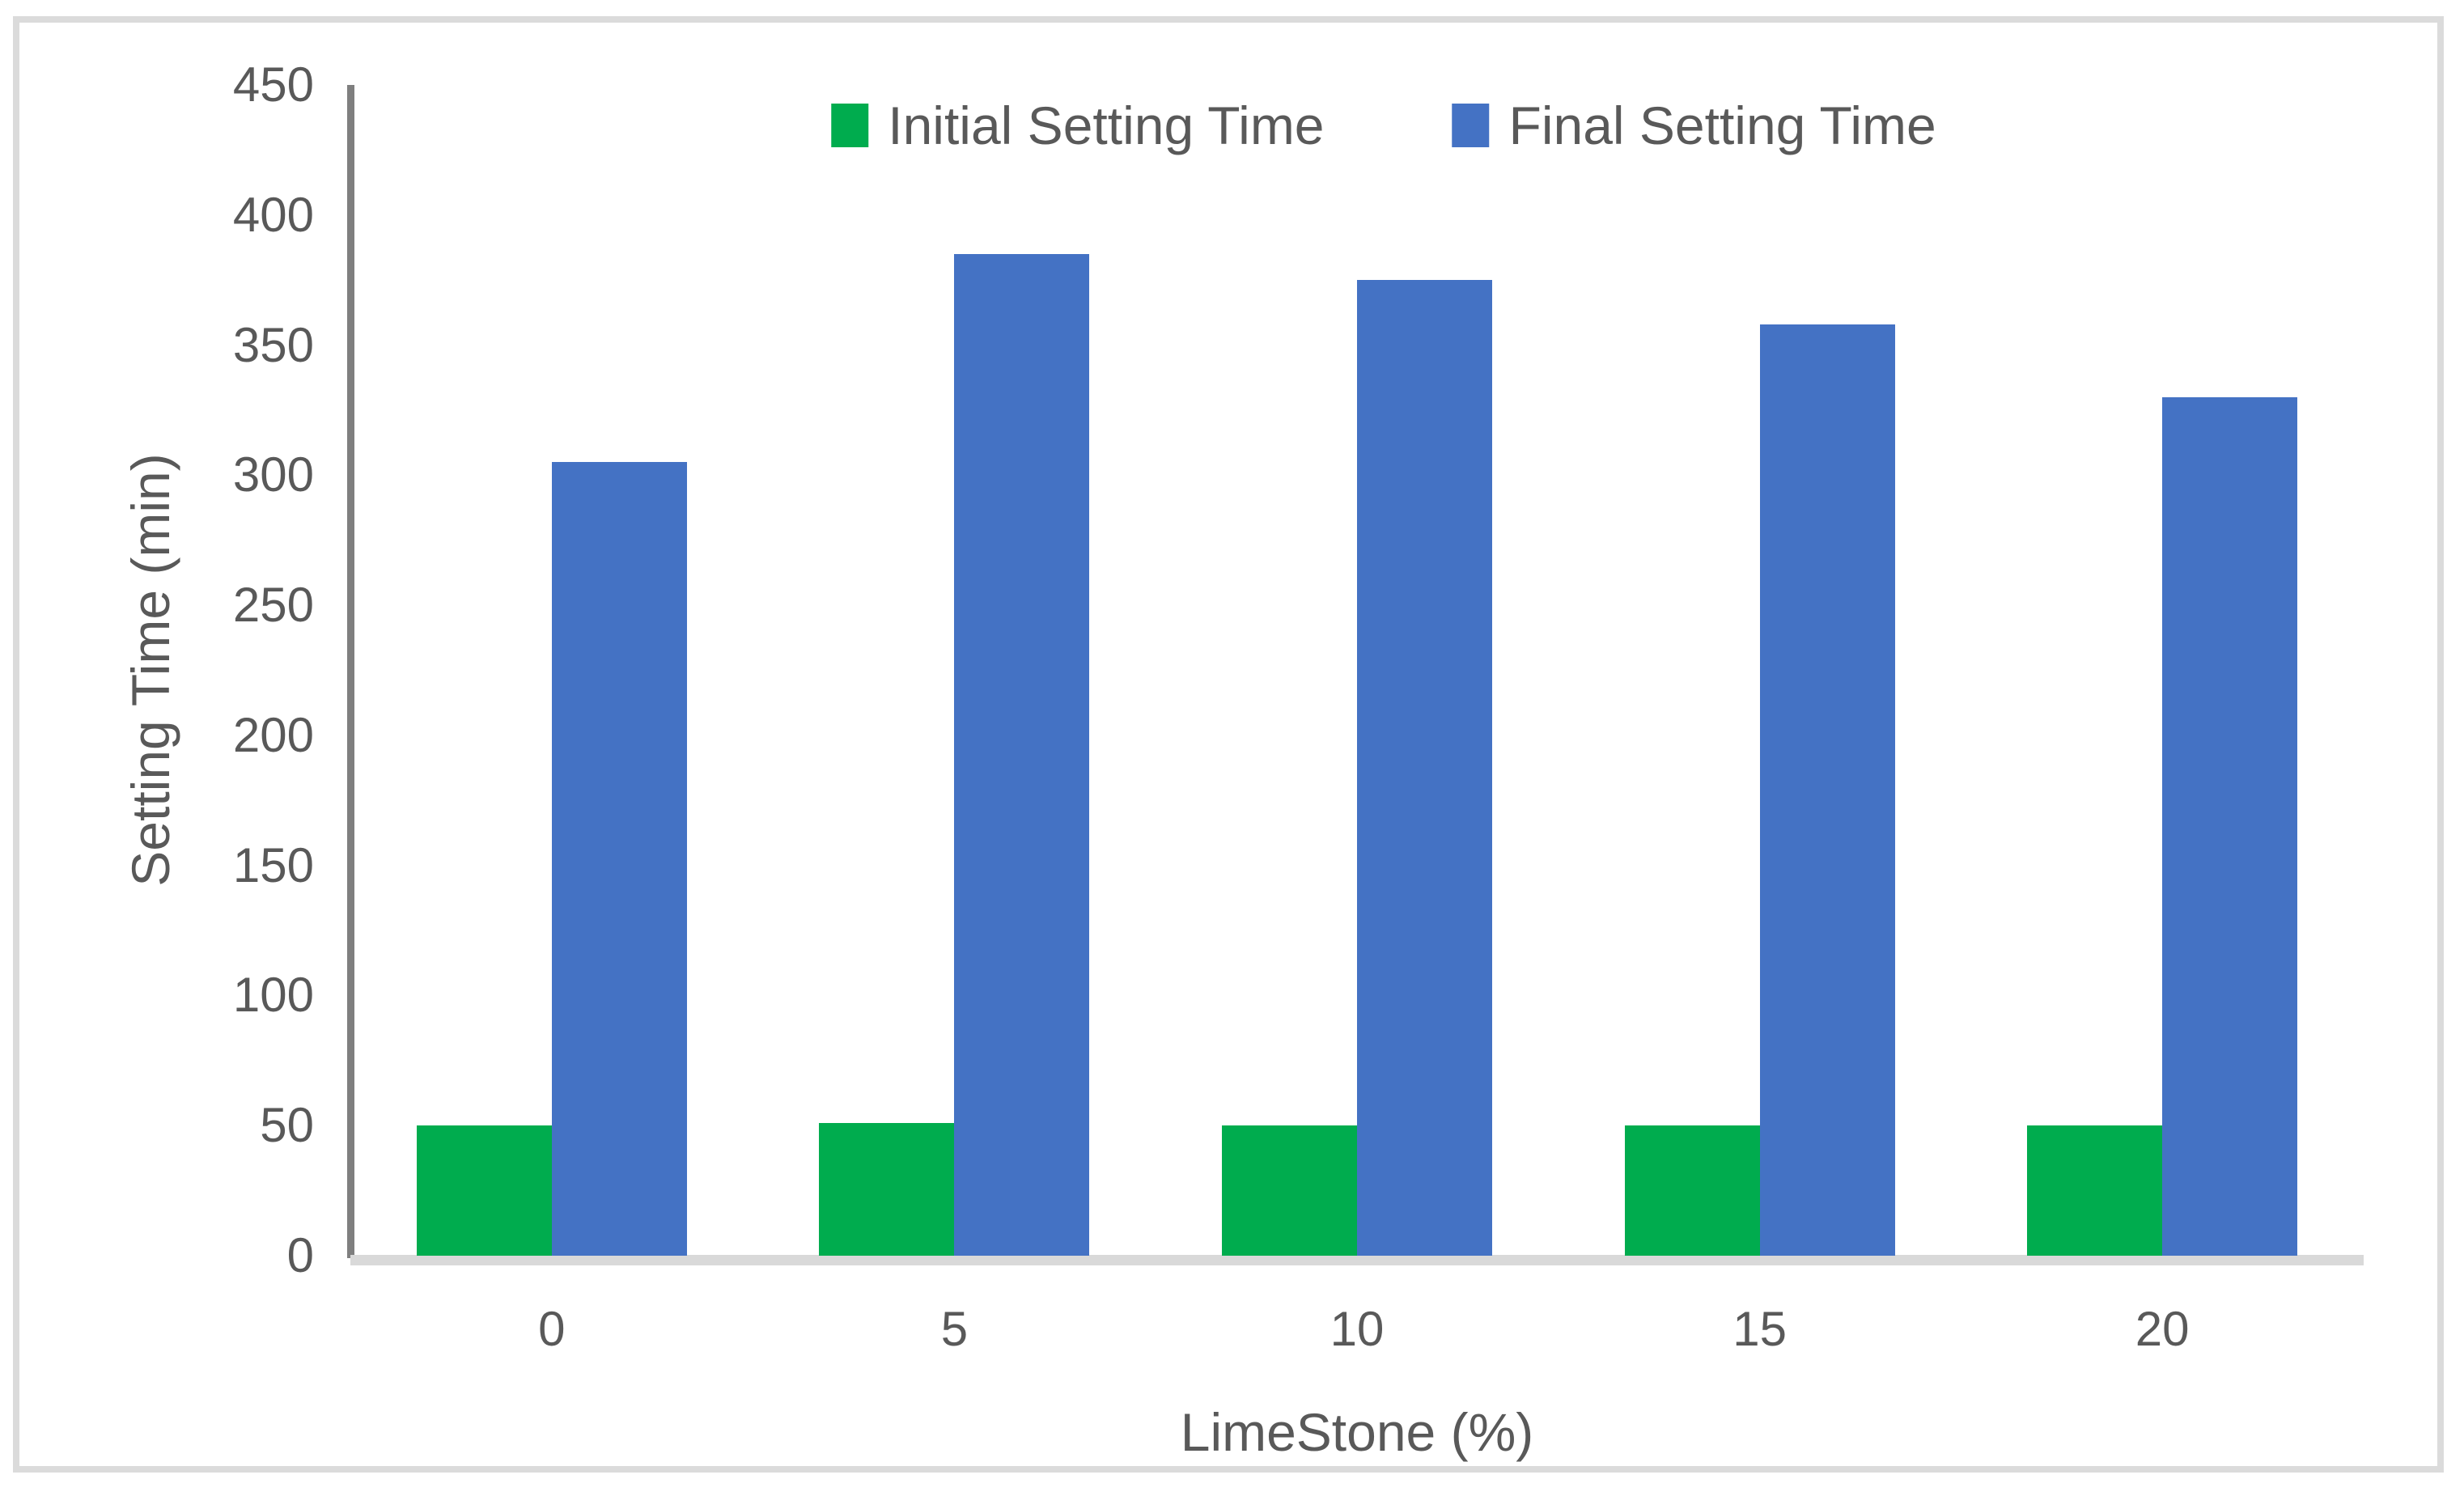 The image size is (2464, 1496). Describe the element at coordinates (350, 672) in the screenshot. I see `y-axis-line` at that location.